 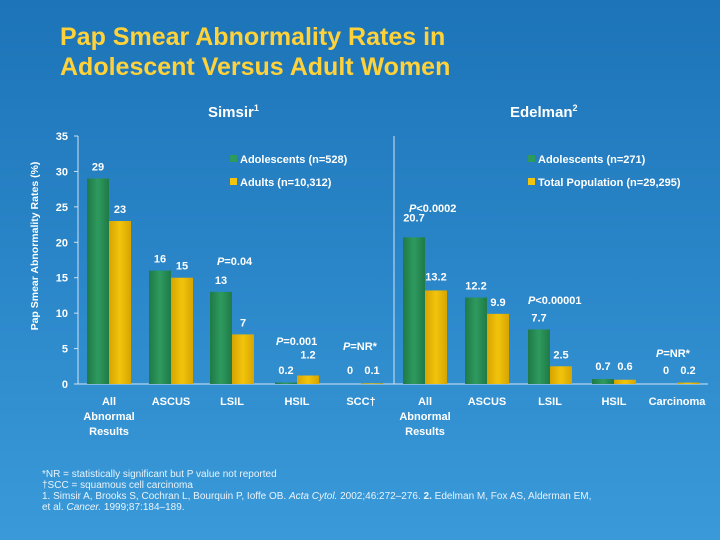 I want to click on panel-title-simsir: Simsir1, so click(x=233, y=112).